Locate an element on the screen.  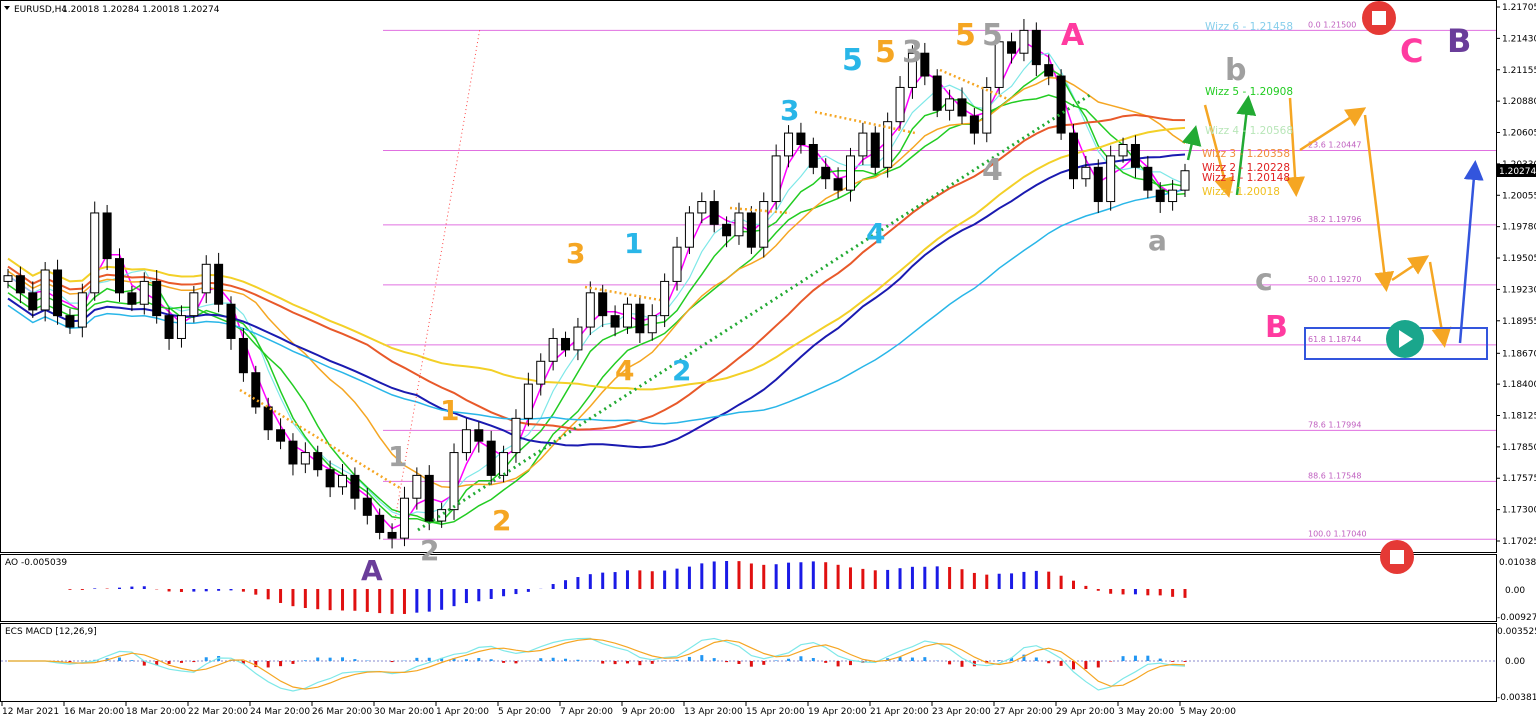
wave-a-gray: a is located at coordinates (1157, 240).